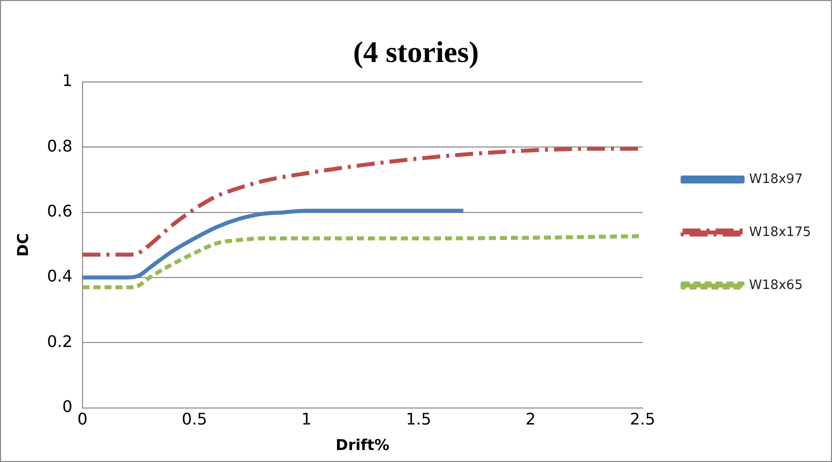 The width and height of the screenshot is (832, 462). What do you see at coordinates (419, 419) in the screenshot?
I see `x-tick-label: 1.5` at bounding box center [419, 419].